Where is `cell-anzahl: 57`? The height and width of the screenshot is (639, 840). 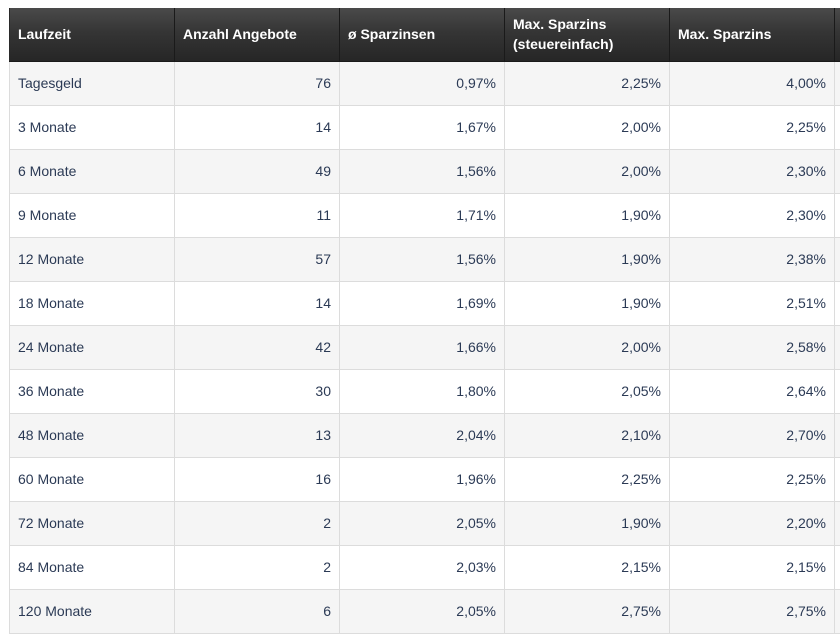
cell-anzahl: 57 is located at coordinates (257, 259).